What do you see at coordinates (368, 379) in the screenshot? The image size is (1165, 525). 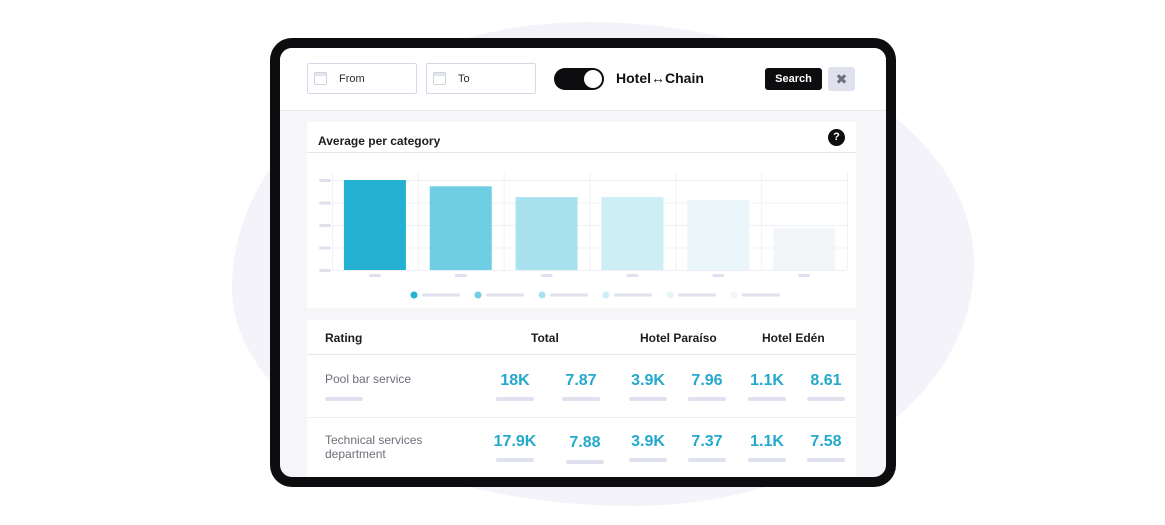 I see `row-label: Pool bar service` at bounding box center [368, 379].